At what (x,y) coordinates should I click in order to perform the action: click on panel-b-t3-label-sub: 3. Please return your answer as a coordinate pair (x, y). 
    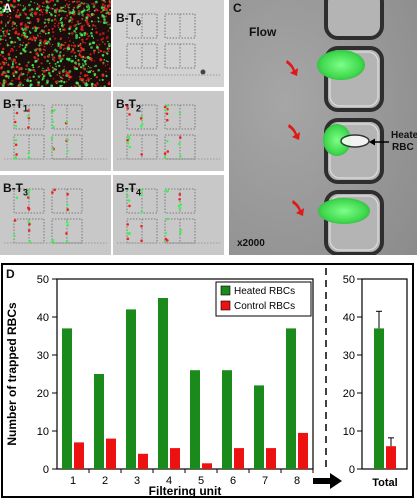
    Looking at the image, I should click on (26, 192).